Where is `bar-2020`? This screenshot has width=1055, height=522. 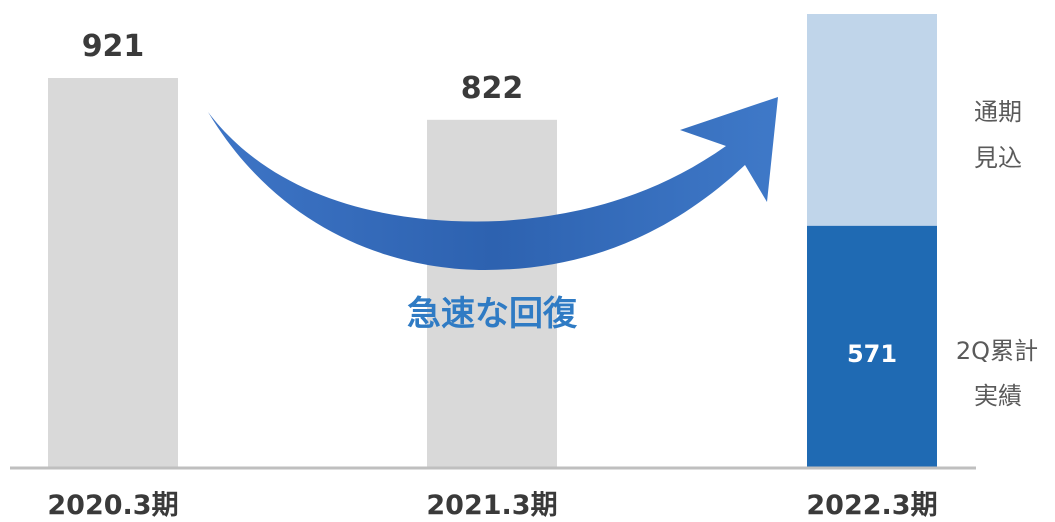
bar-2020 is located at coordinates (113, 272).